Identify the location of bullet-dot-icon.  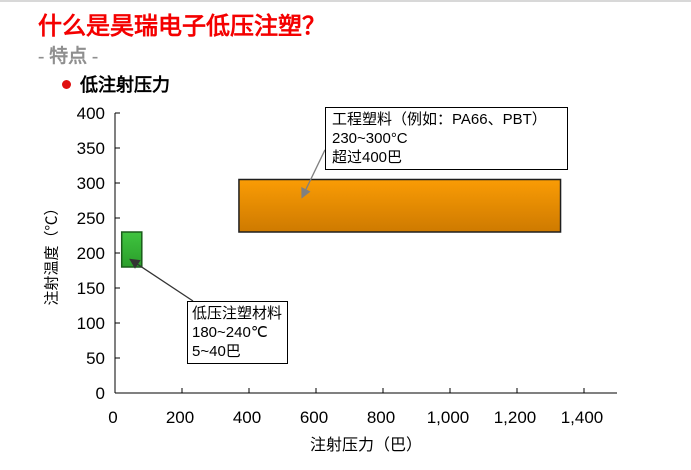
(66, 84).